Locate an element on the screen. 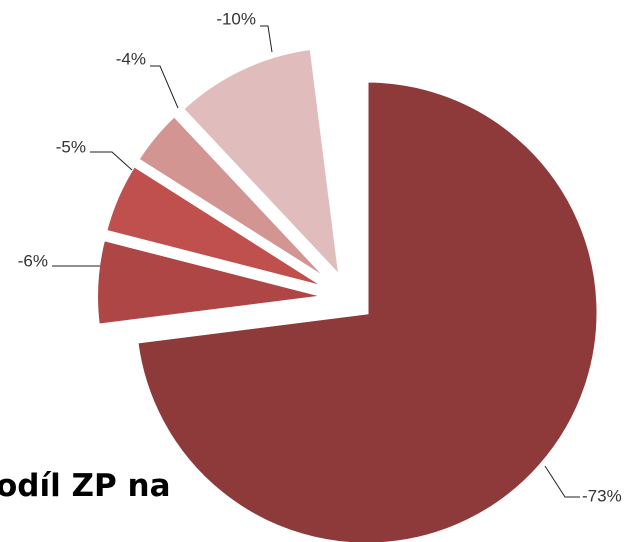 This screenshot has width=642, height=542. data-label: -4% is located at coordinates (131, 58).